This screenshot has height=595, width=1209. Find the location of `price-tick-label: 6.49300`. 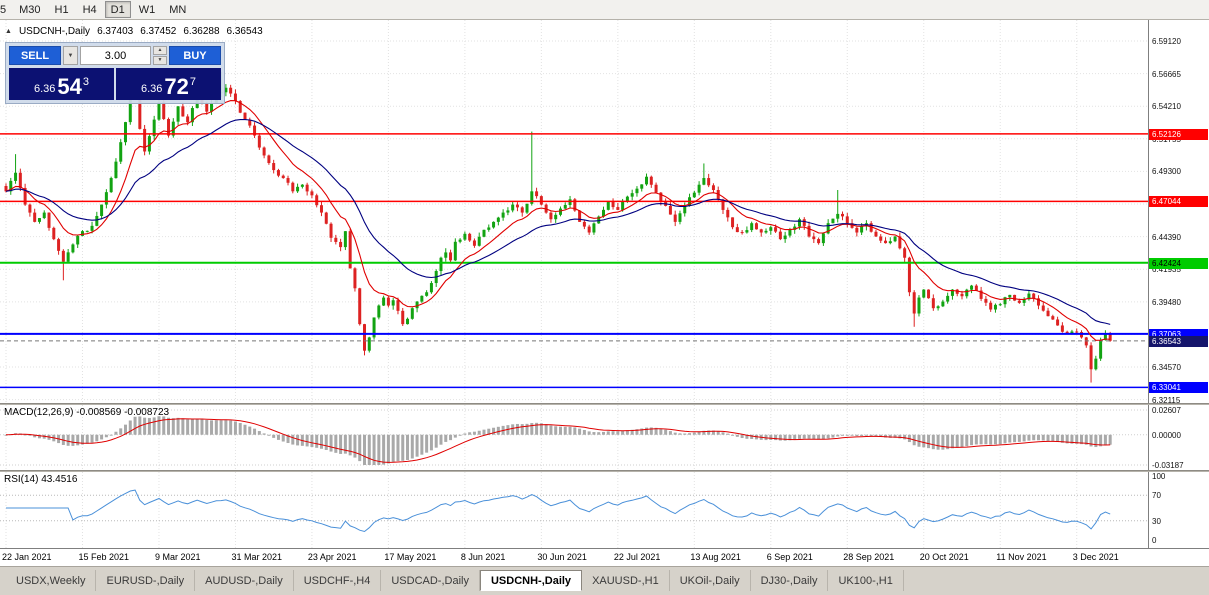

price-tick-label: 6.49300 is located at coordinates (1166, 172).